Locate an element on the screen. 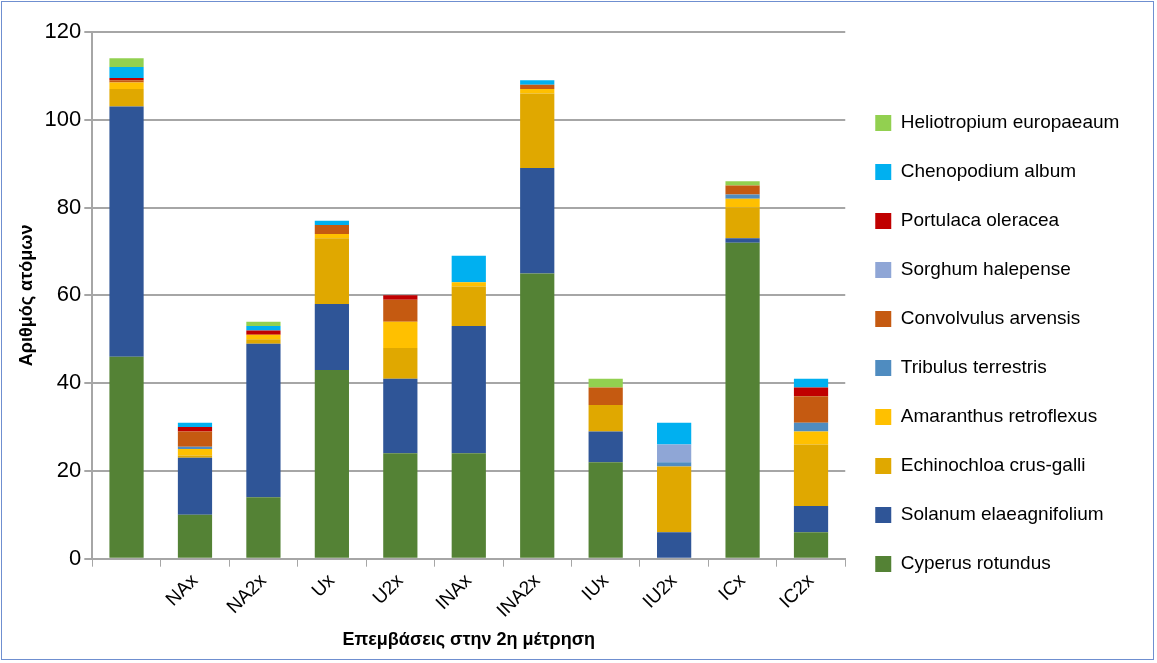 Image resolution: width=1157 pixels, height=663 pixels. x-tick-label: NAx is located at coordinates (181, 589).